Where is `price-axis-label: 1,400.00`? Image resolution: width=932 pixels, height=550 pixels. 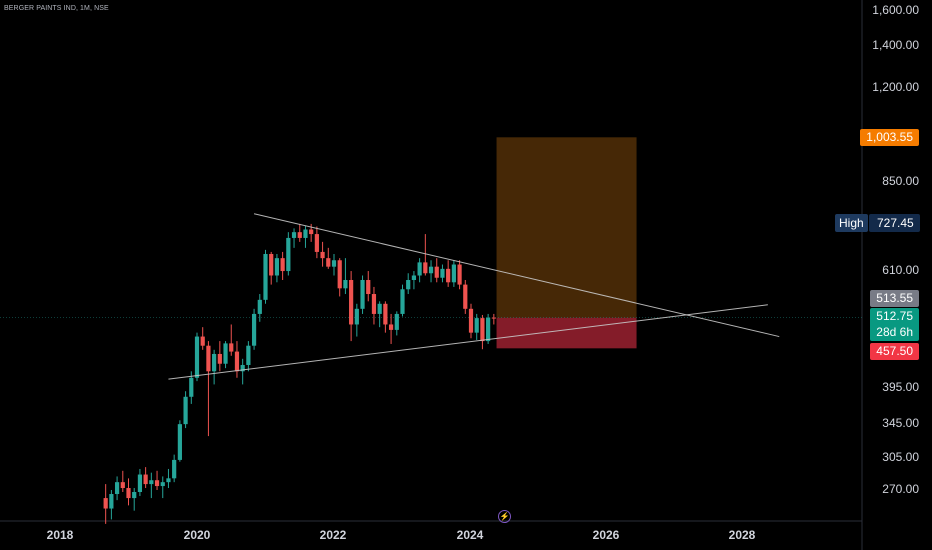
price-axis-label: 1,400.00 is located at coordinates (895, 45).